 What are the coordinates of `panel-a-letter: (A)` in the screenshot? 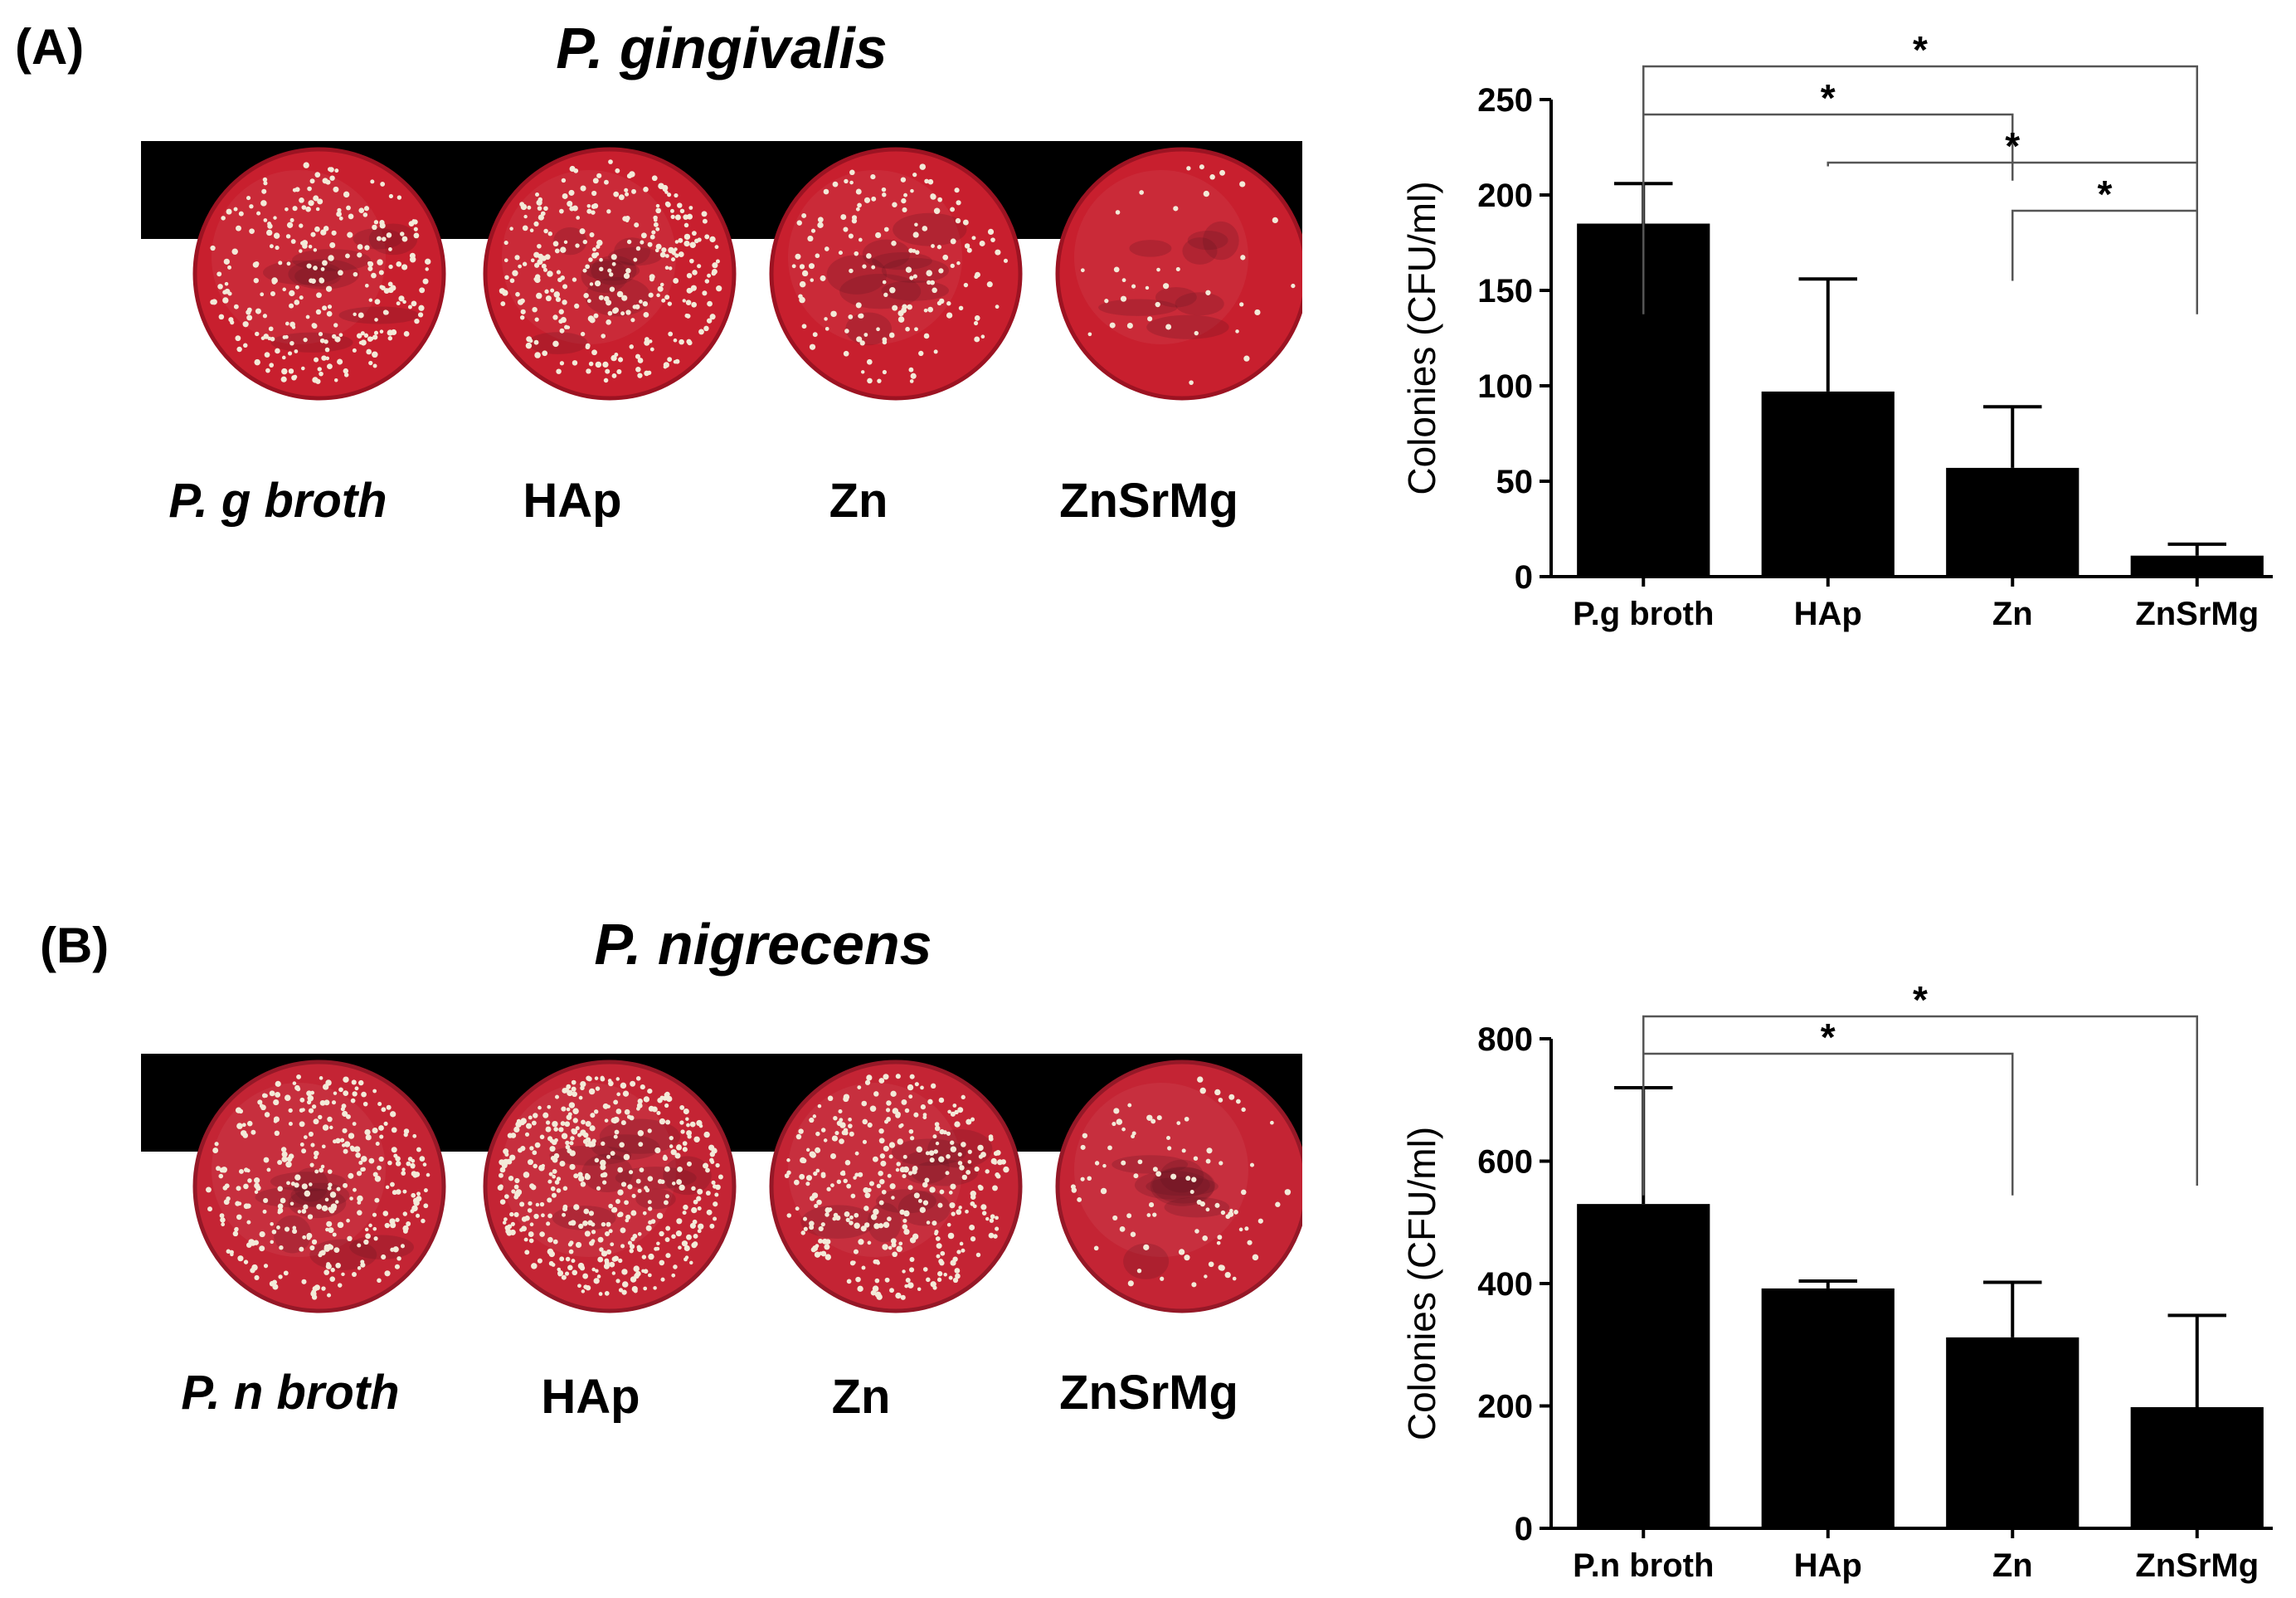 It's located at (50, 47).